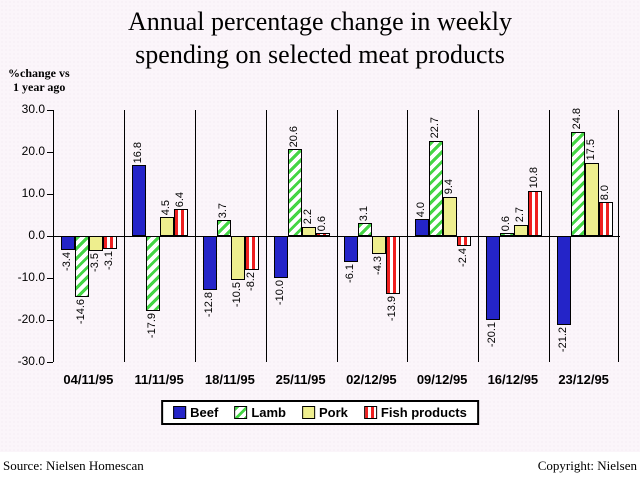 The width and height of the screenshot is (640, 480). I want to click on bar-value-label: -17.9, so click(152, 326).